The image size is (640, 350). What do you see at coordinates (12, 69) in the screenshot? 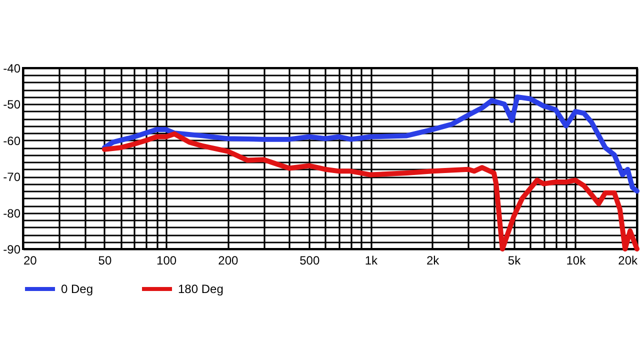
I see `y-tick-label: -40` at bounding box center [12, 69].